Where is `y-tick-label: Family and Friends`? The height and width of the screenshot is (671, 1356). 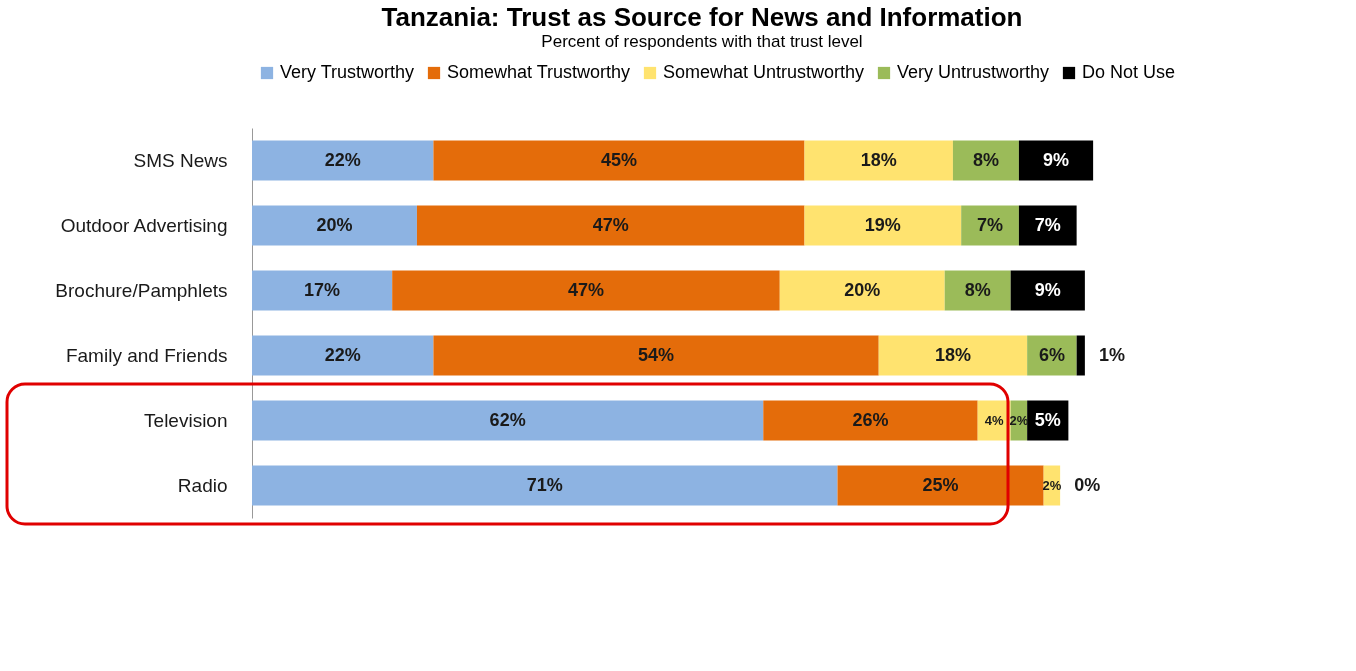
y-tick-label: Family and Friends is located at coordinates (146, 355).